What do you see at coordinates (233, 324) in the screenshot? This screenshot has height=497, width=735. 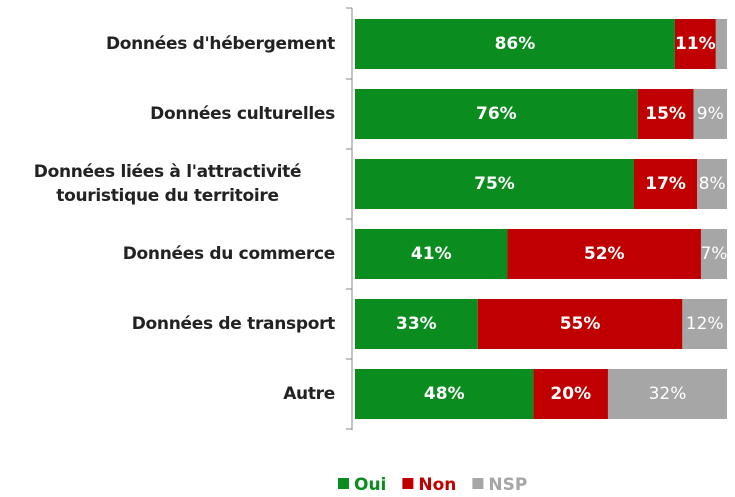 I see `category-label: Données de transport` at bounding box center [233, 324].